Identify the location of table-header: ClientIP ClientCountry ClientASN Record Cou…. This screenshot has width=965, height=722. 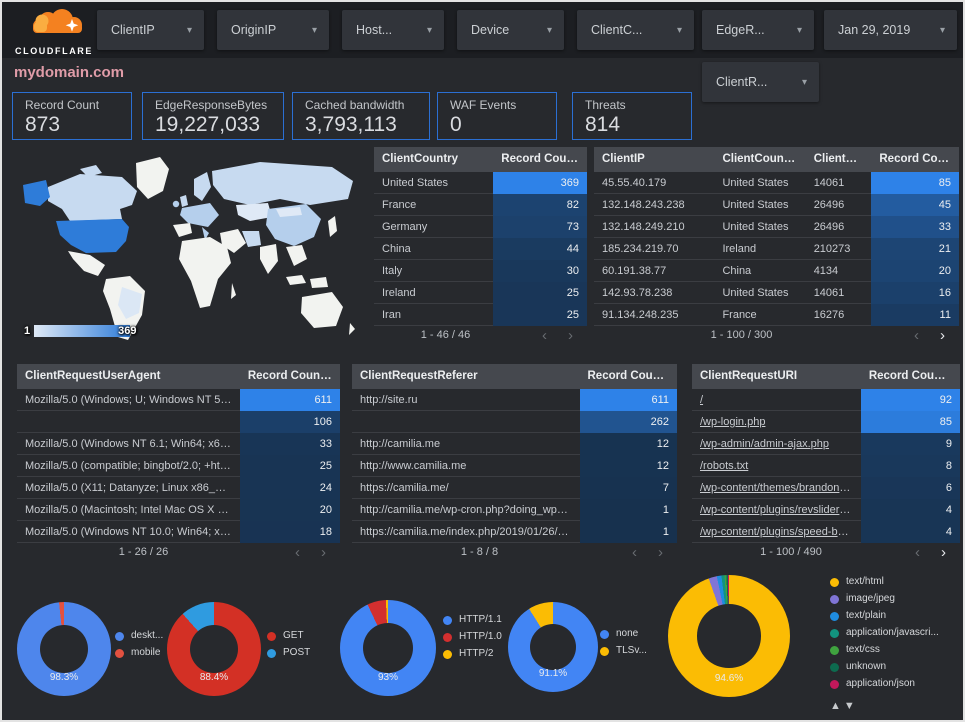
(776, 159).